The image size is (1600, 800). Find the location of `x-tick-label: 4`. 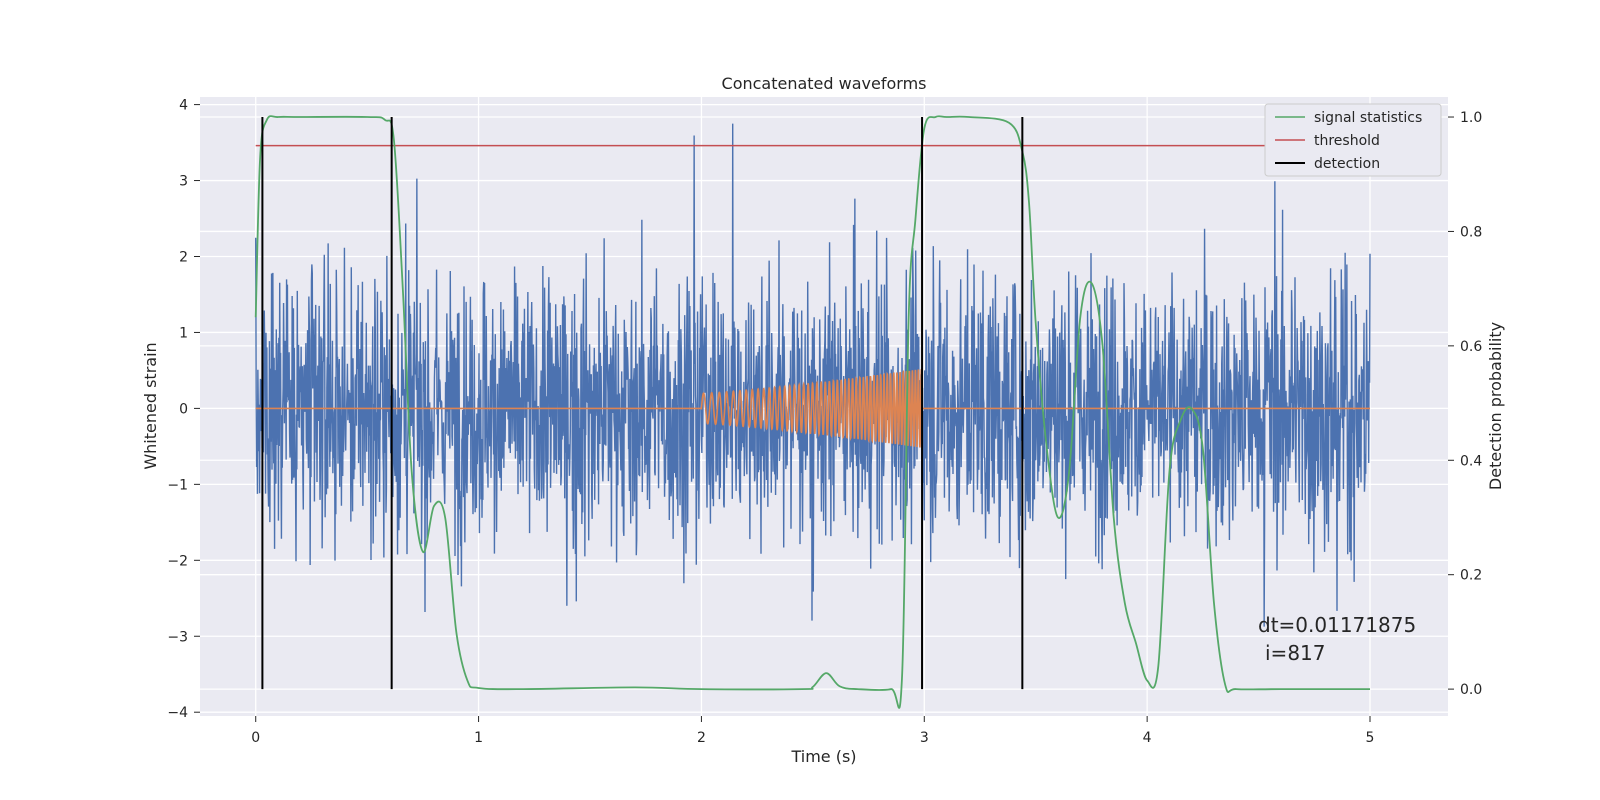

x-tick-label: 4 is located at coordinates (1147, 738).